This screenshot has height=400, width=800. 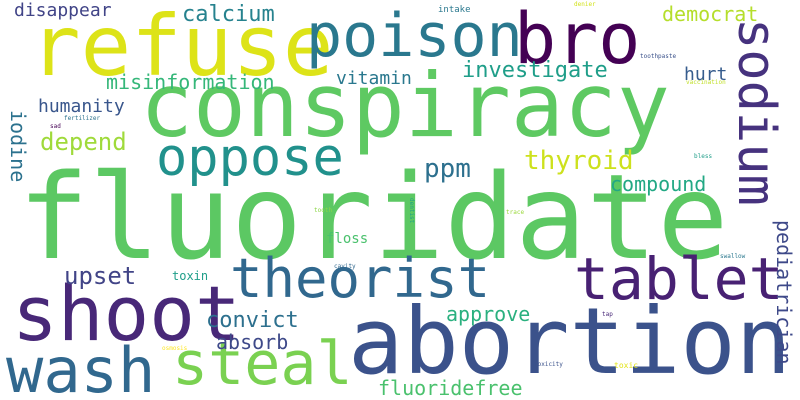 What do you see at coordinates (607, 314) in the screenshot?
I see `word-tap: tap` at bounding box center [607, 314].